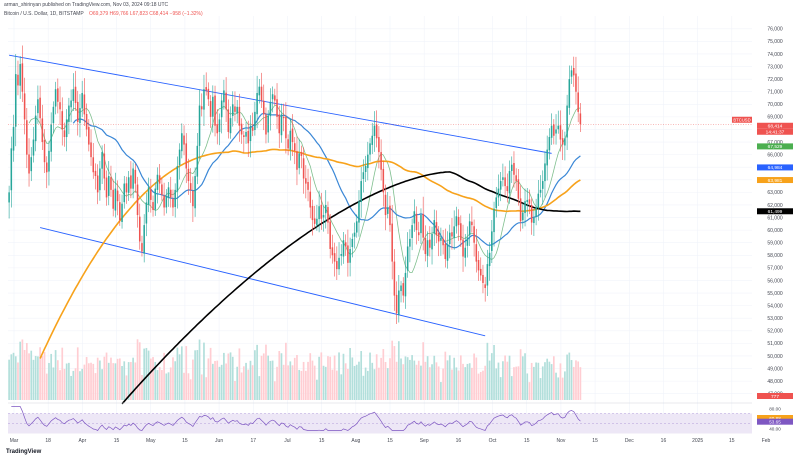  What do you see at coordinates (775, 244) in the screenshot?
I see `price-tick-label: 59,000` at bounding box center [775, 244].